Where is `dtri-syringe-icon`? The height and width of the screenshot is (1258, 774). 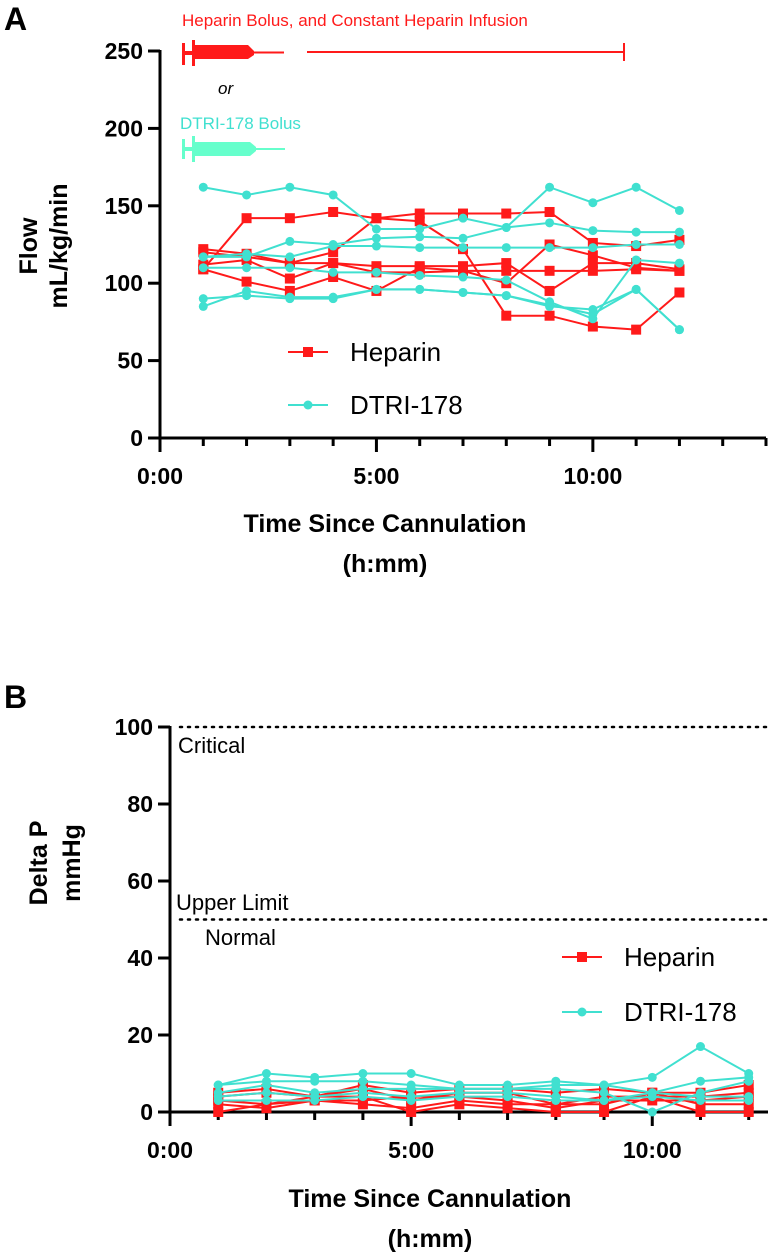 dtri-syringe-icon is located at coordinates (233, 149).